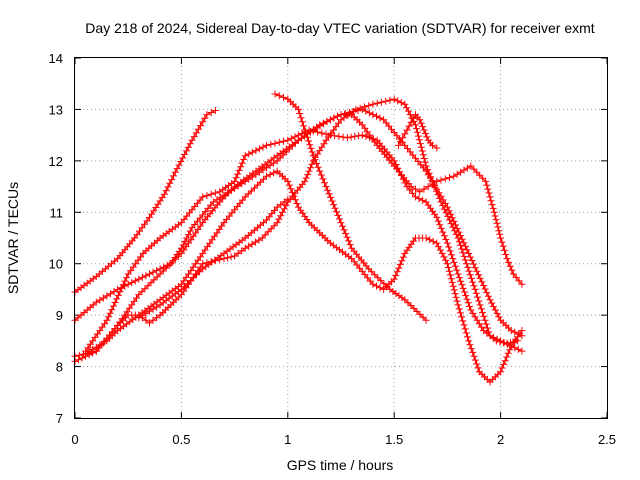  What do you see at coordinates (181, 439) in the screenshot?
I see `x-tick-label: 0.5` at bounding box center [181, 439].